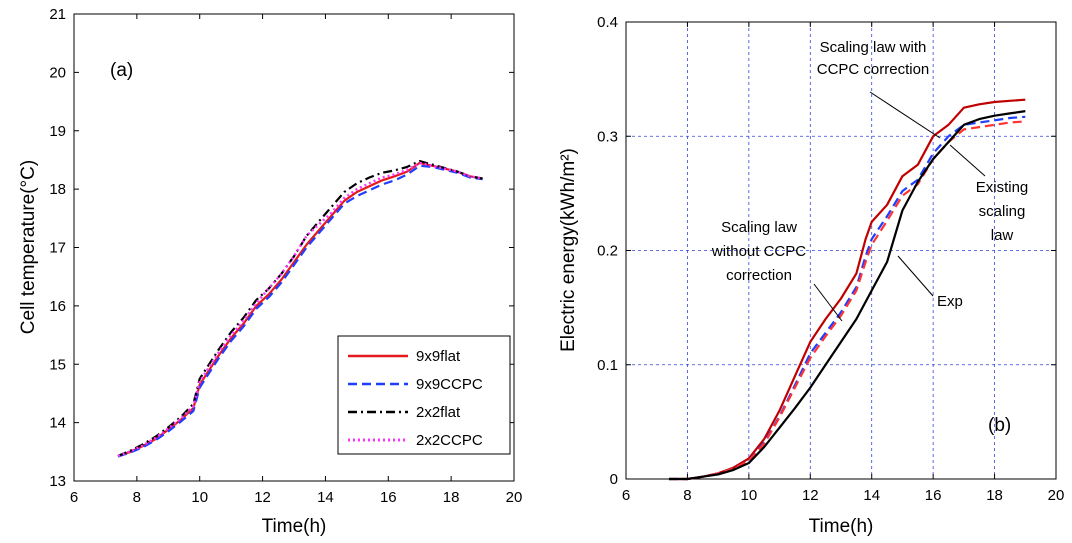  What do you see at coordinates (57, 189) in the screenshot?
I see `y-tick-label: 18` at bounding box center [57, 189].